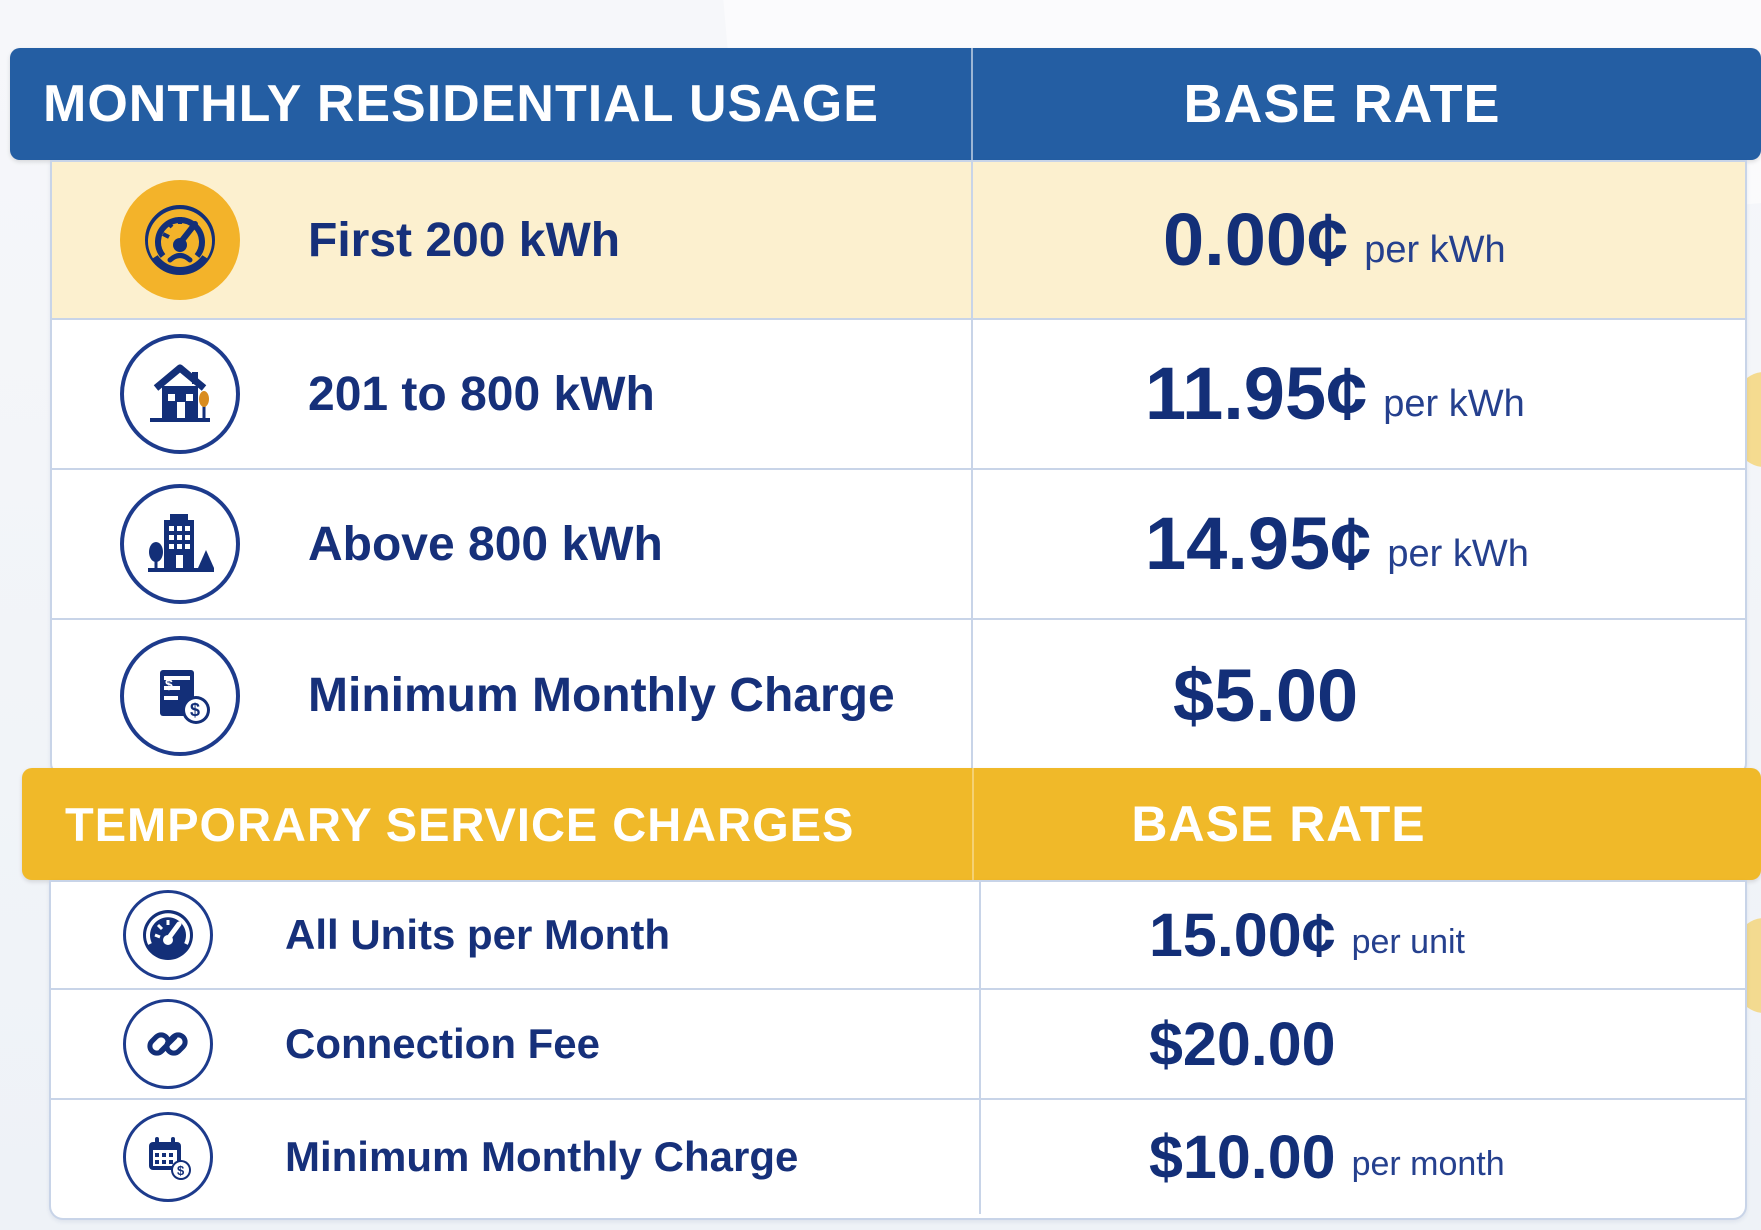 Image resolution: width=1761 pixels, height=1230 pixels. Describe the element at coordinates (542, 1156) in the screenshot. I see `temporary-label-minimum-charge: Minimum Monthly Charge` at that location.